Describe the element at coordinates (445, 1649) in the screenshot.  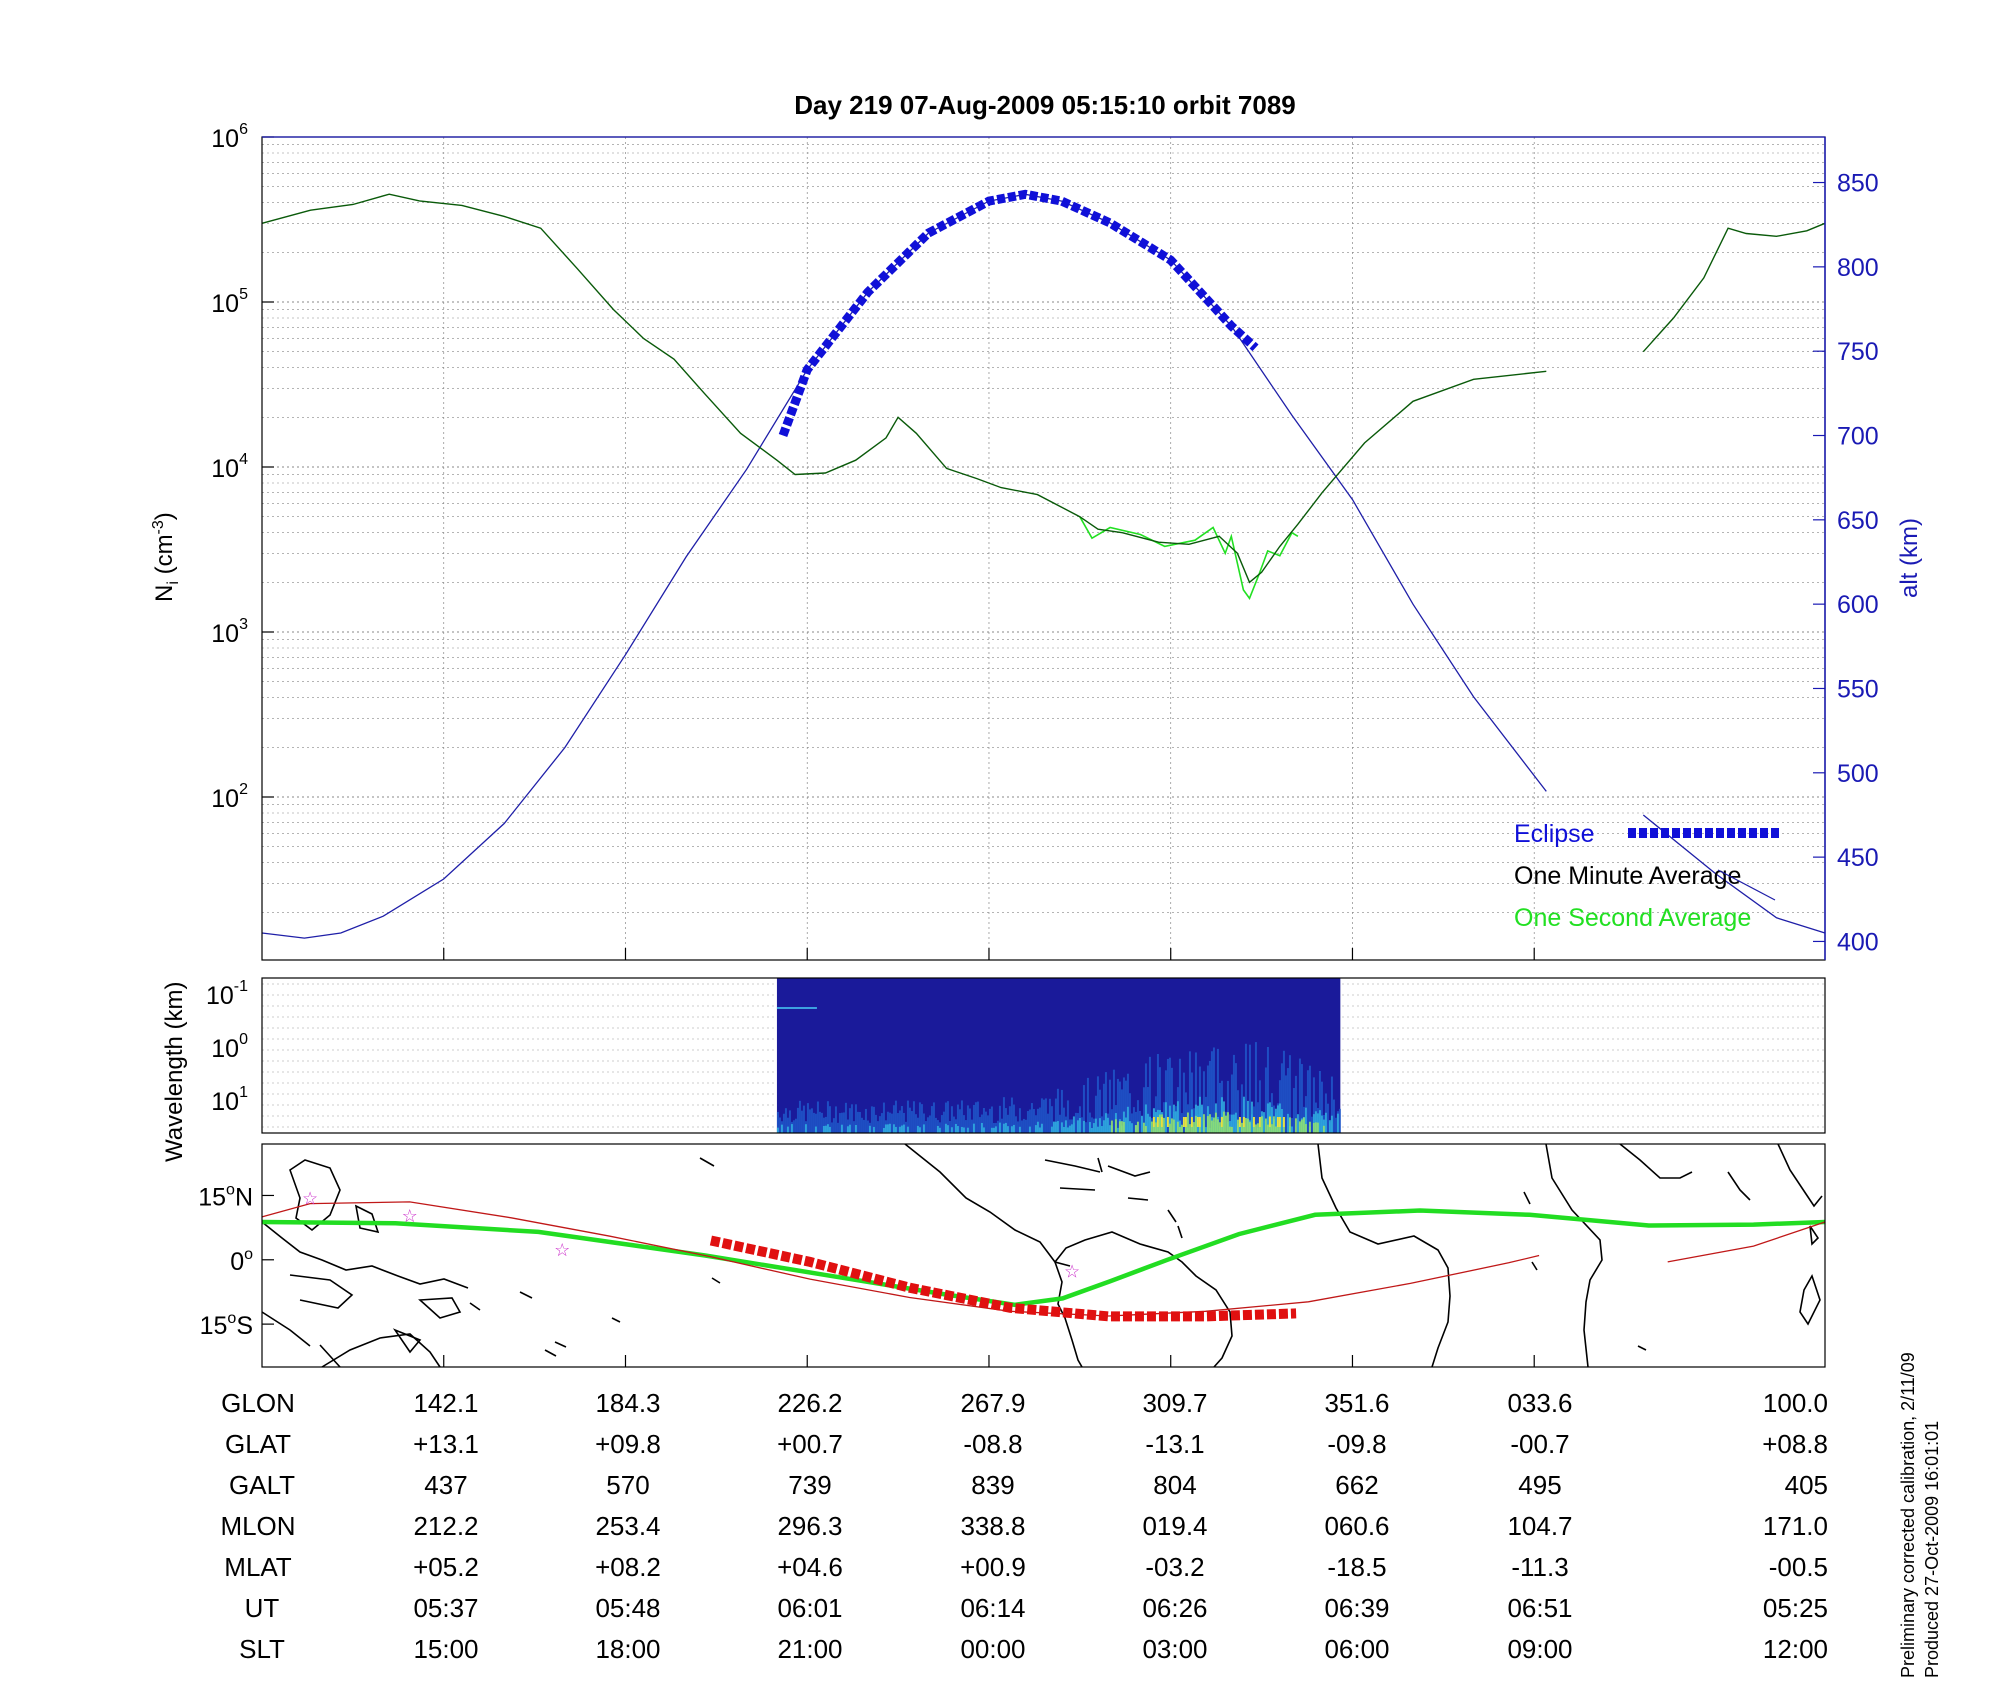
I see `table-cell: 15:00` at that location.